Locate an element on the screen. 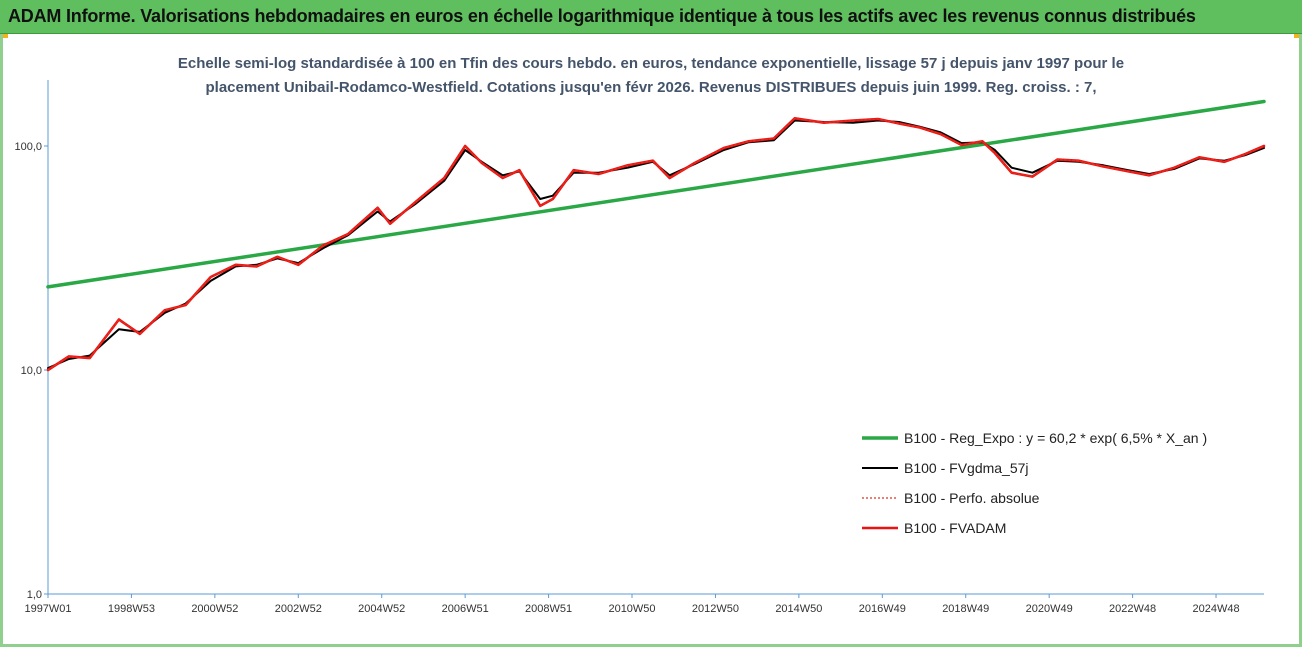 This screenshot has height=647, width=1302. x-tick-label: 2018W49 is located at coordinates (965, 609).